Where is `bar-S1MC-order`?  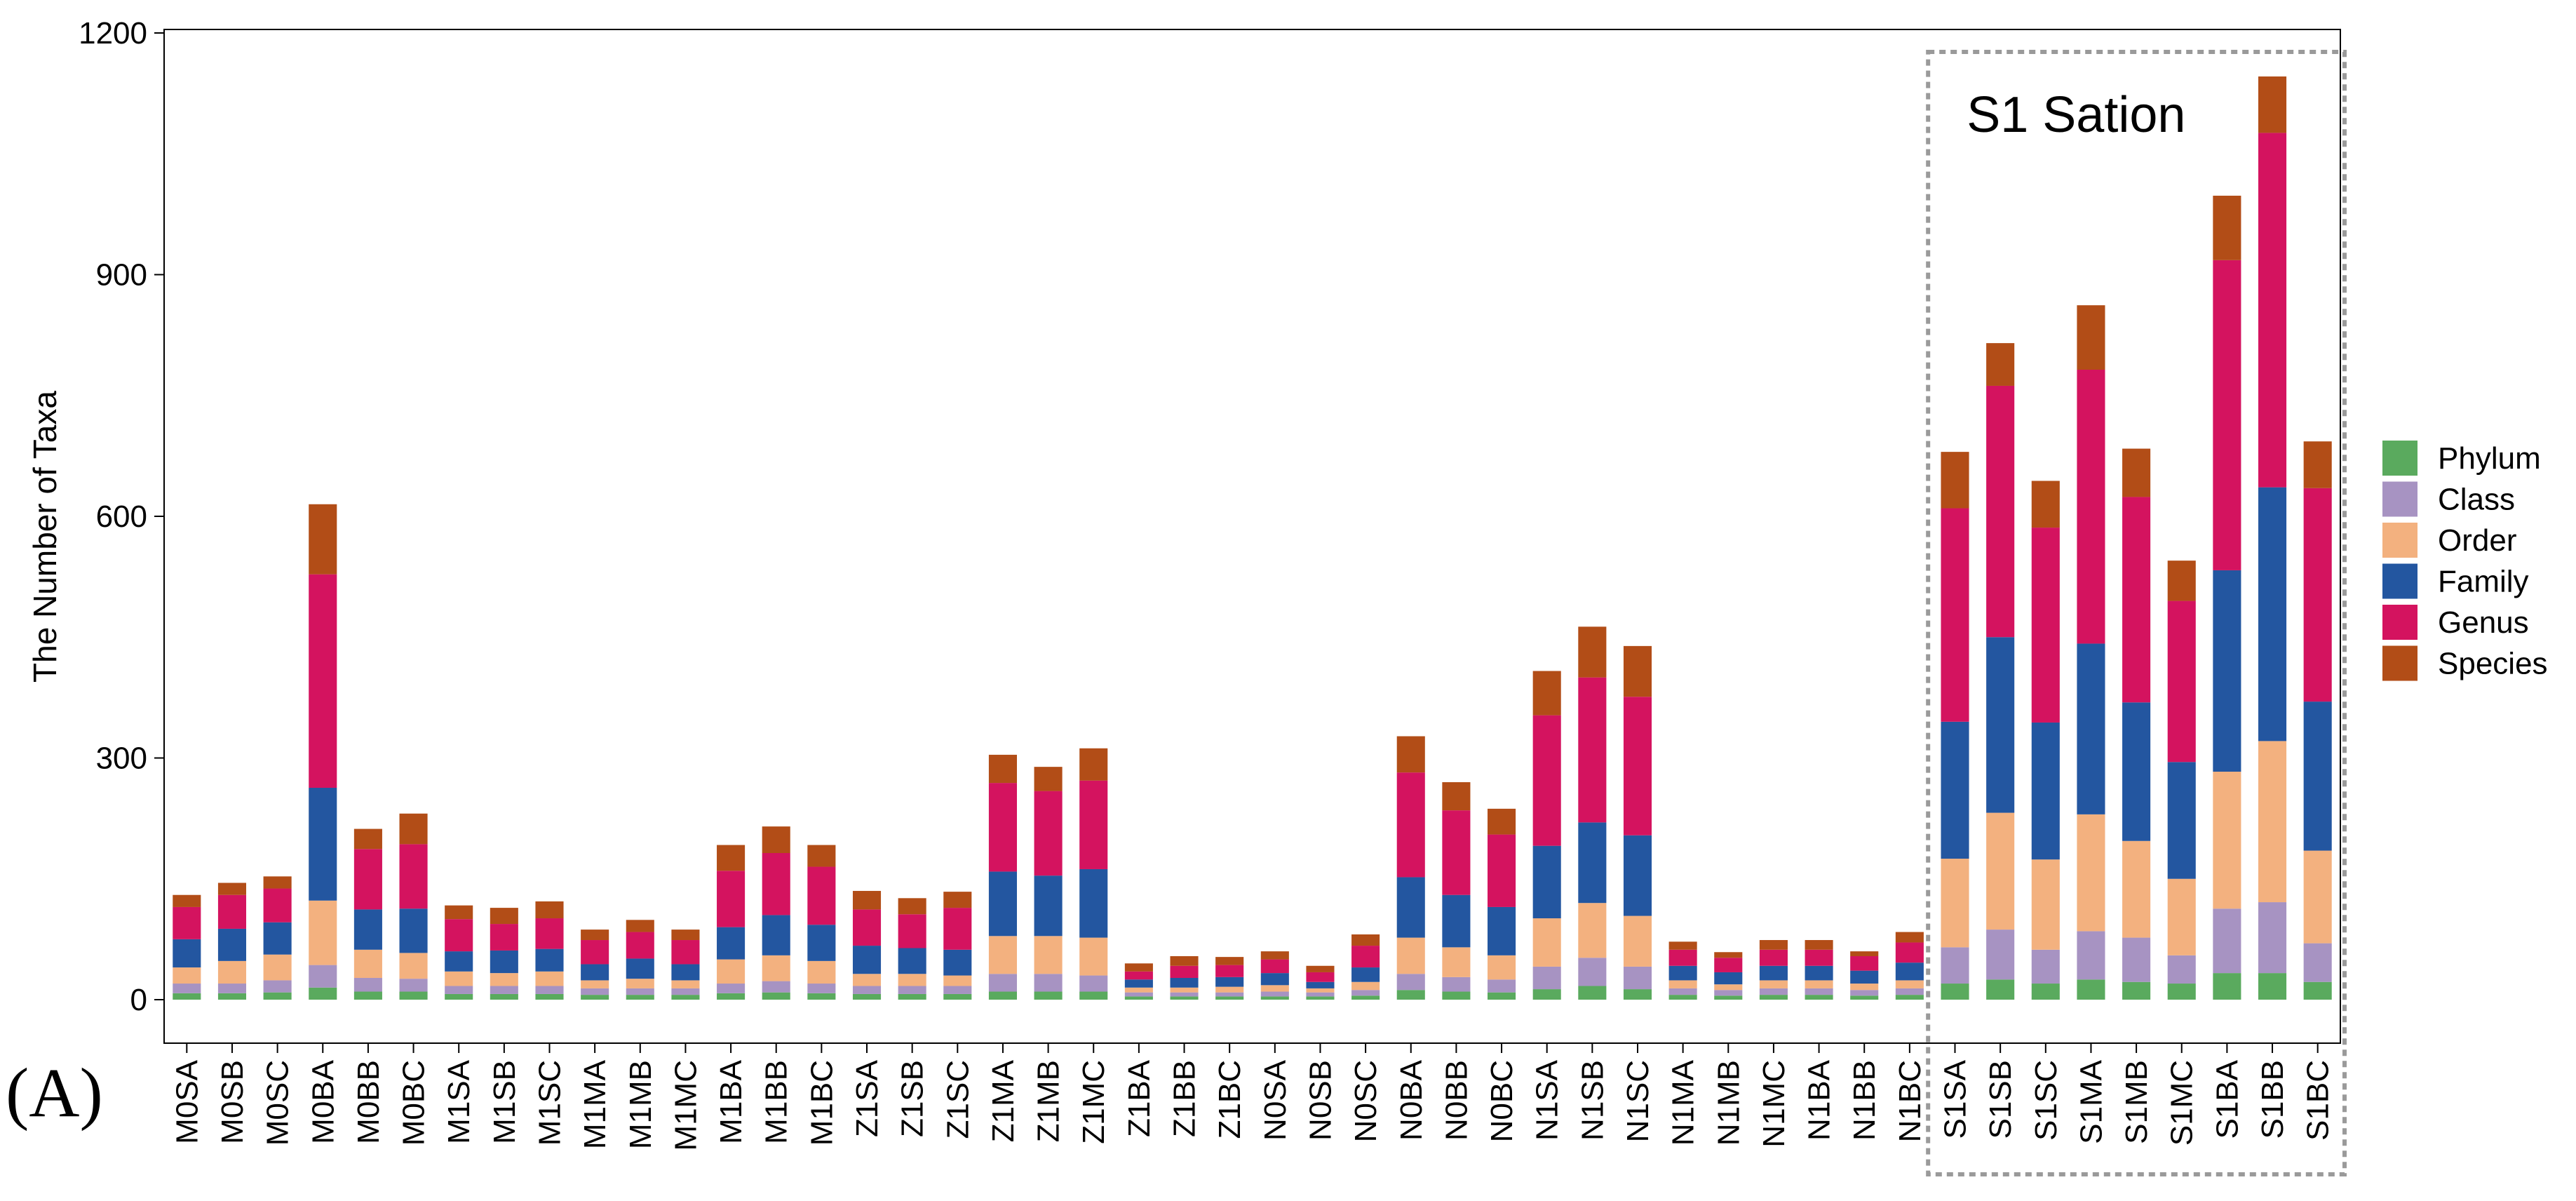 bar-S1MC-order is located at coordinates (2181, 916).